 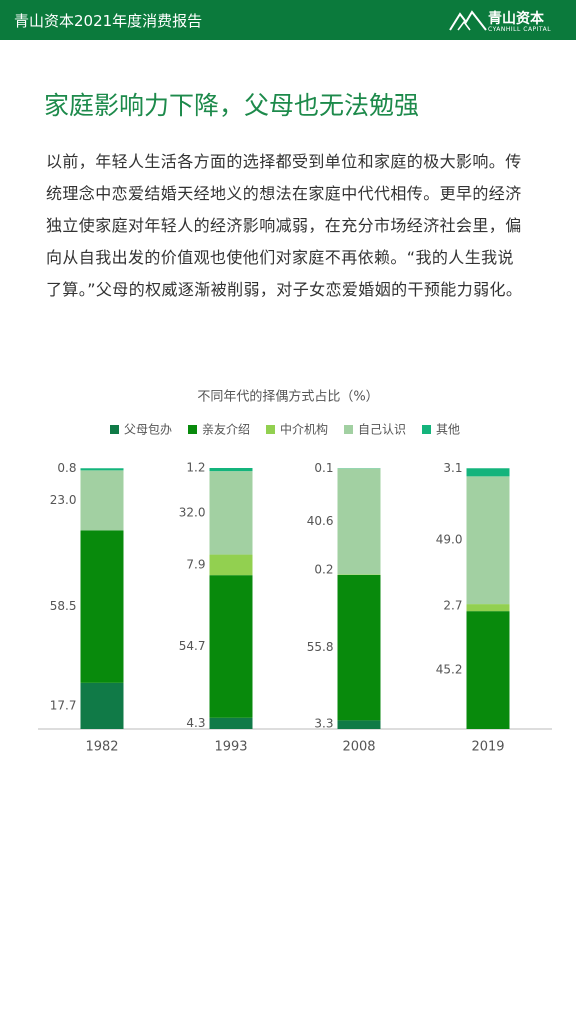 I want to click on data-label: 3.1, so click(x=452, y=468).